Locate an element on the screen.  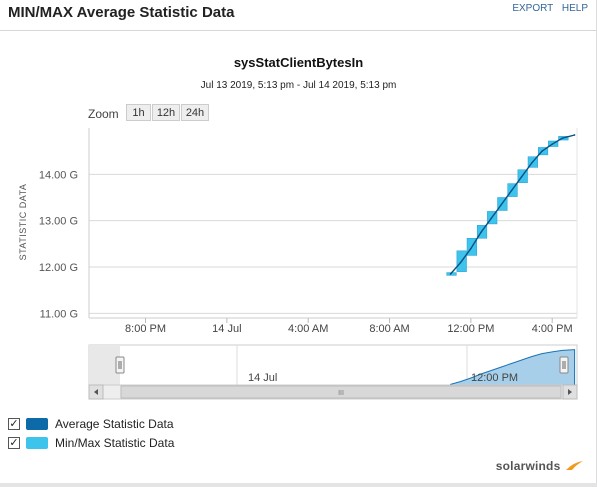
widget-title: MIN/MAX Average Statistic Data is located at coordinates (121, 12).